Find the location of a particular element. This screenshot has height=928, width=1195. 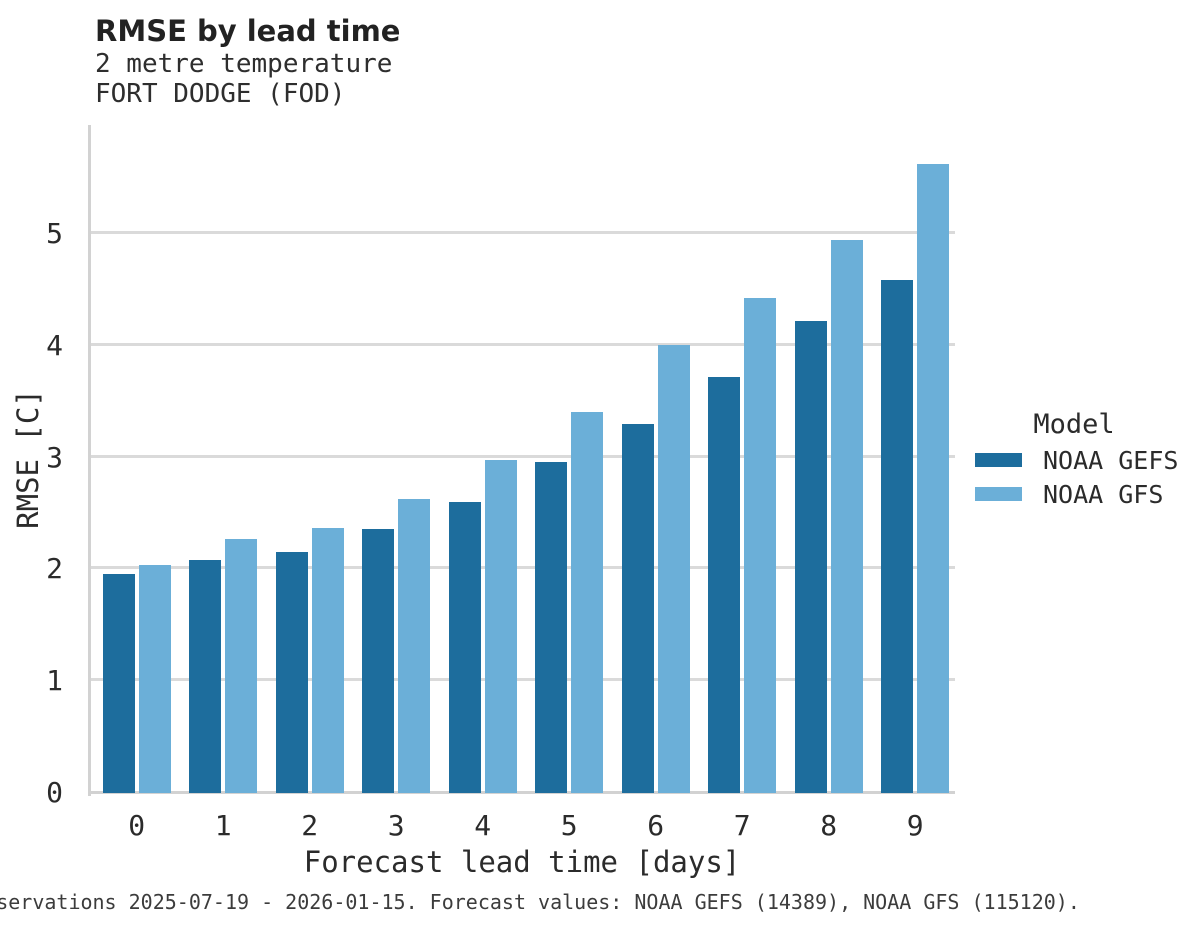

x-tick-label-8: 8 is located at coordinates (829, 825).